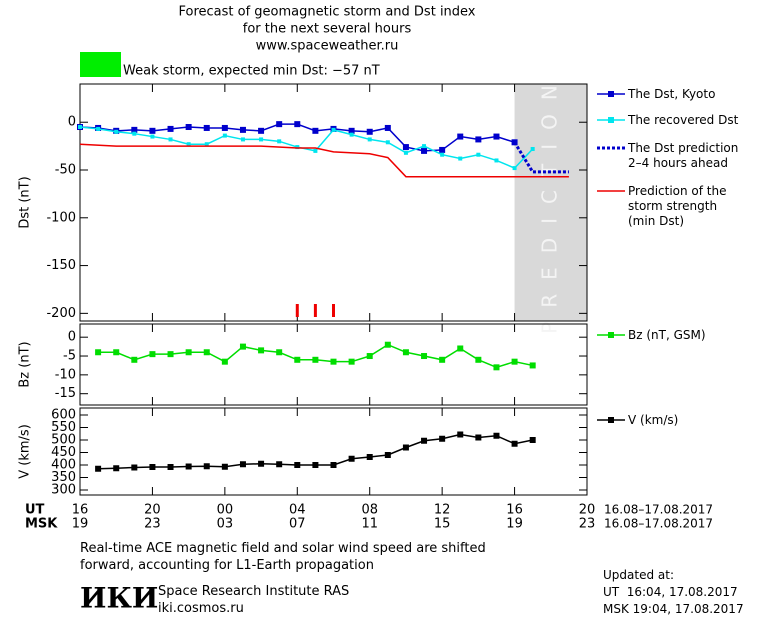 The image size is (760, 620). What do you see at coordinates (25, 364) in the screenshot?
I see `y-axis-label: Bz (nT)` at bounding box center [25, 364].